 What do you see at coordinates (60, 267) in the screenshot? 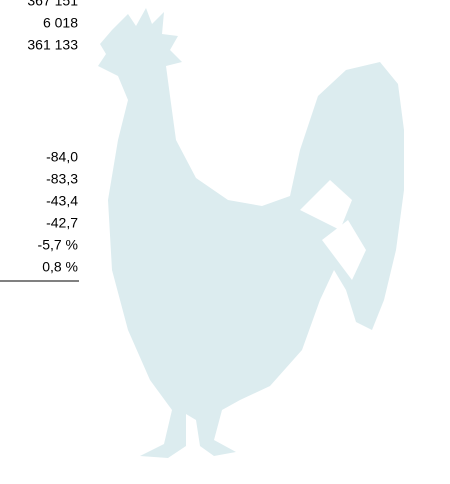
I see `value-cell: 0,8 %` at bounding box center [60, 267].